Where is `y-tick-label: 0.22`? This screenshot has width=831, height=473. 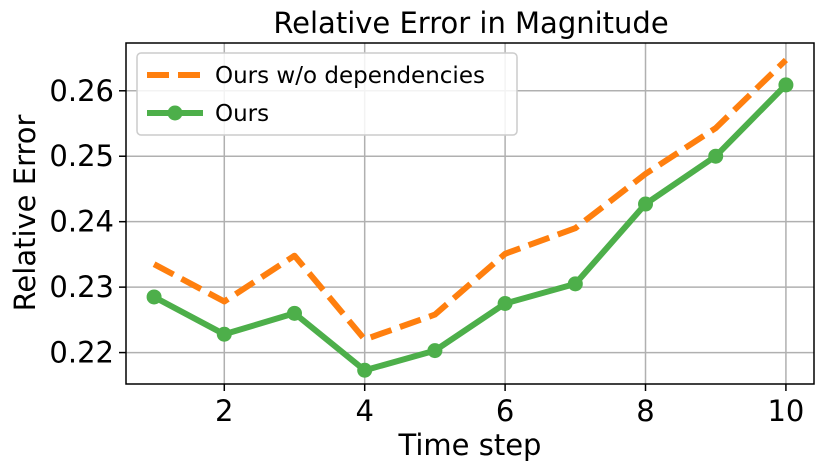 y-tick-label: 0.22 is located at coordinates (81, 353).